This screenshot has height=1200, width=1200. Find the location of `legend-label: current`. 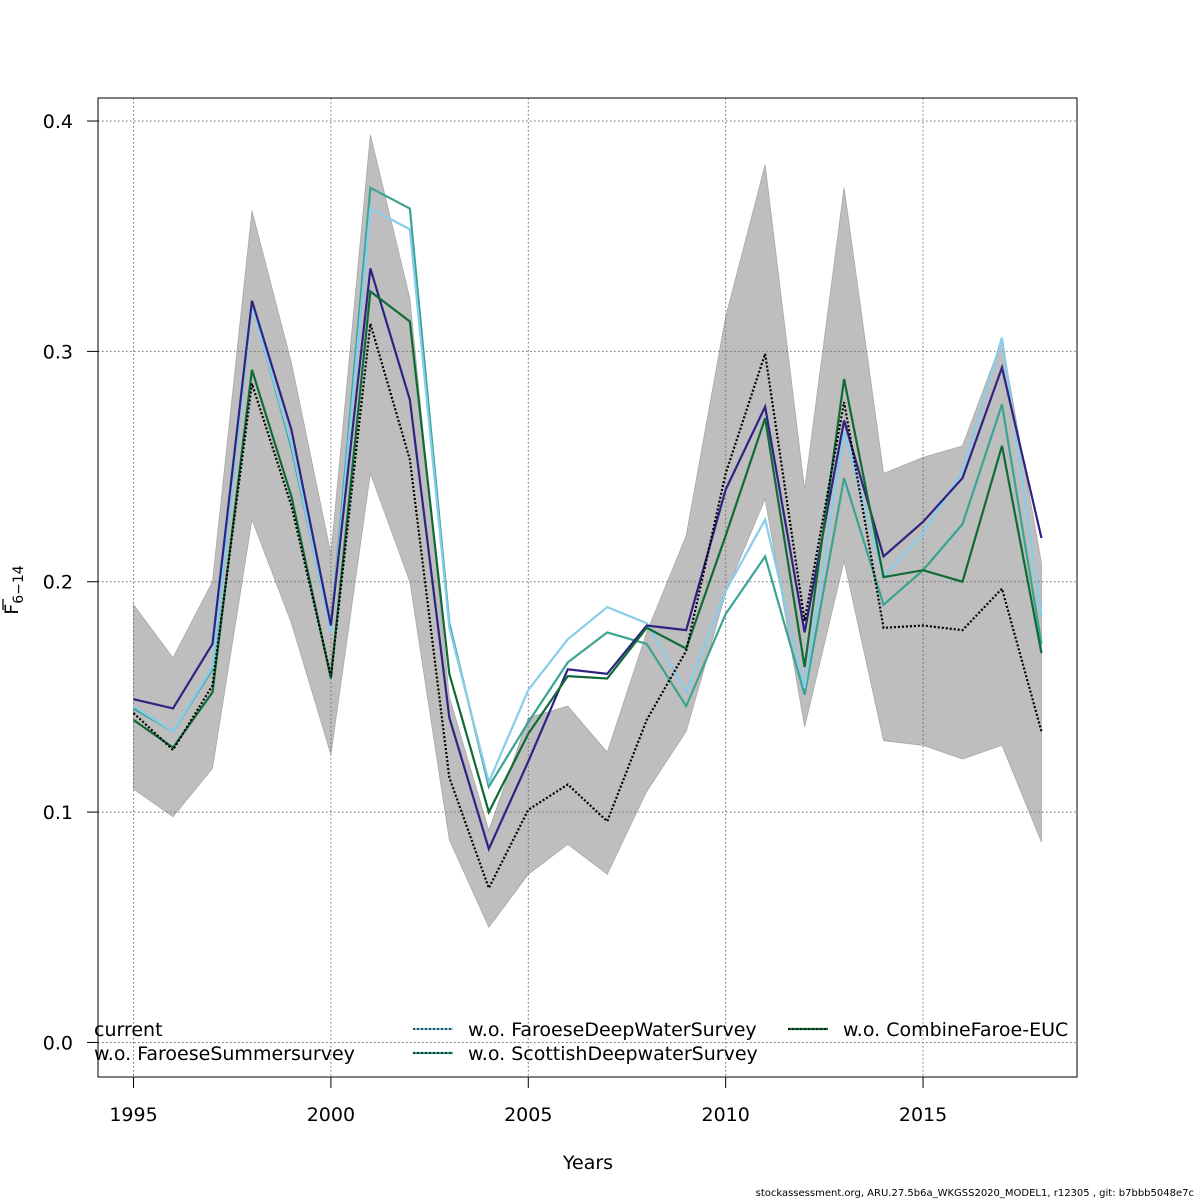

legend-label: current is located at coordinates (128, 1030).